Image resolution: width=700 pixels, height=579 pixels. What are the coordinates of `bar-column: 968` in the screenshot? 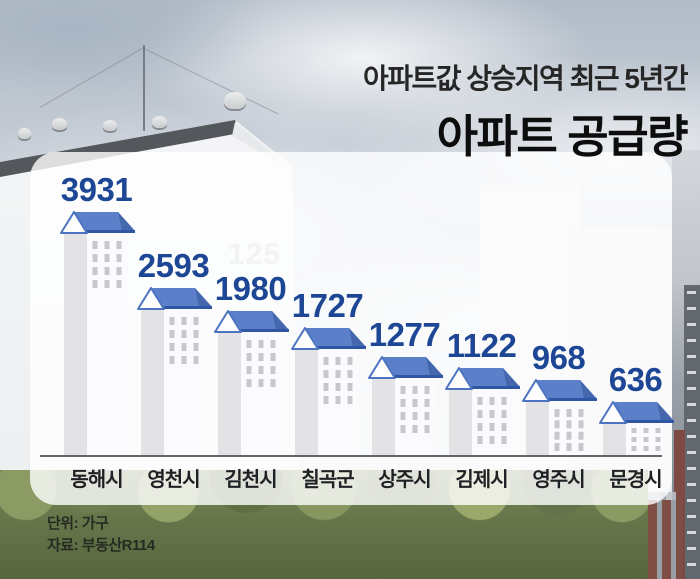 It's located at (558, 398).